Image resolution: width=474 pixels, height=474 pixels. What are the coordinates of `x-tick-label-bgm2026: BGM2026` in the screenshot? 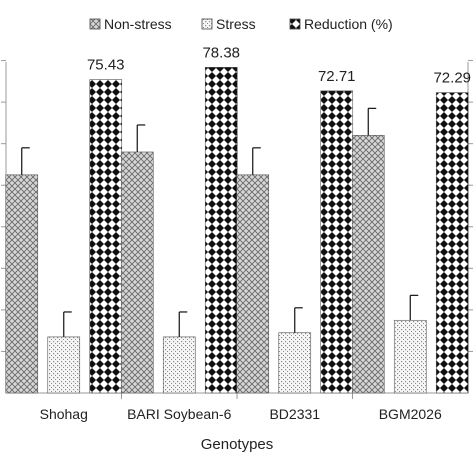 It's located at (410, 414).